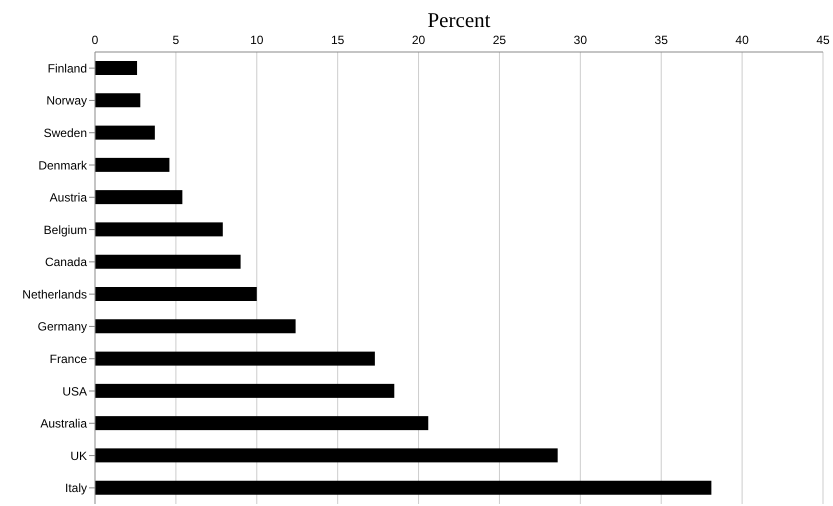 The height and width of the screenshot is (506, 833). Describe the element at coordinates (337, 40) in the screenshot. I see `x-tick-label: 15` at that location.